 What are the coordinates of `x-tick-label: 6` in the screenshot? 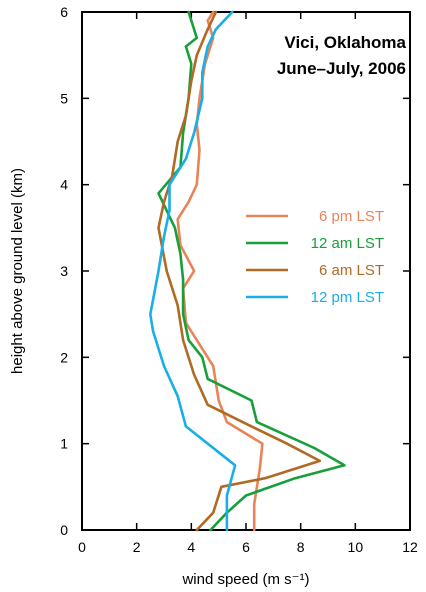 It's located at (246, 547).